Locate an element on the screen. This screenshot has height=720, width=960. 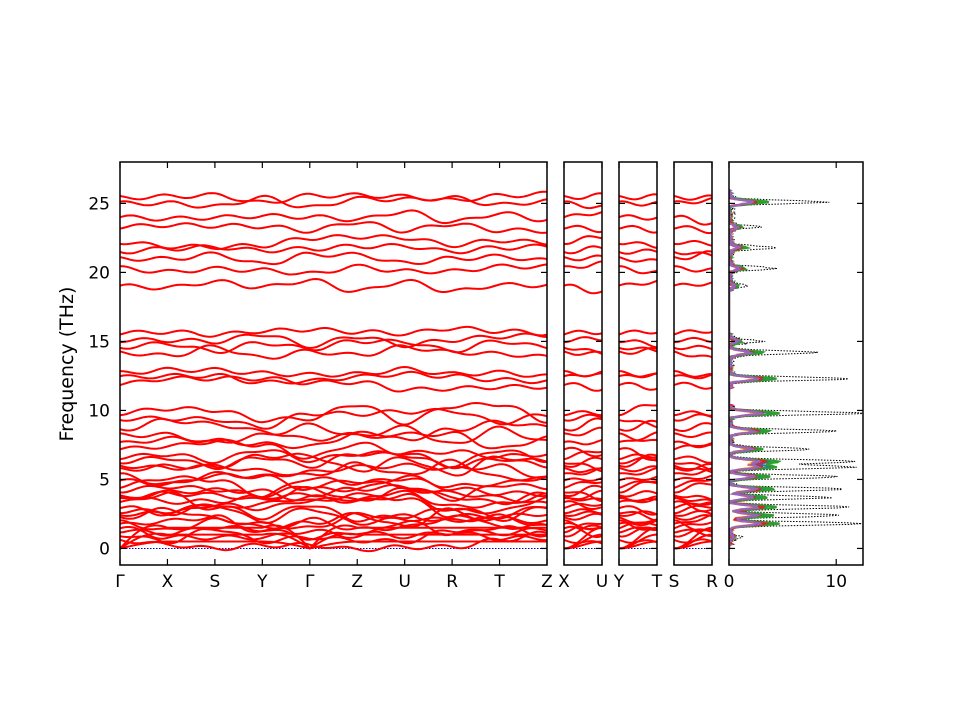
y-tick-label: 25 is located at coordinates (99, 204).